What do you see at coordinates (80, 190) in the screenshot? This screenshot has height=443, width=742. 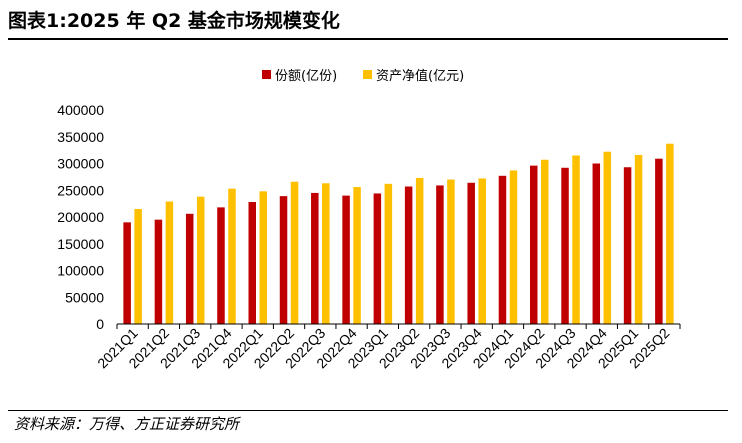 I see `y-tick-label: 250000` at bounding box center [80, 190].